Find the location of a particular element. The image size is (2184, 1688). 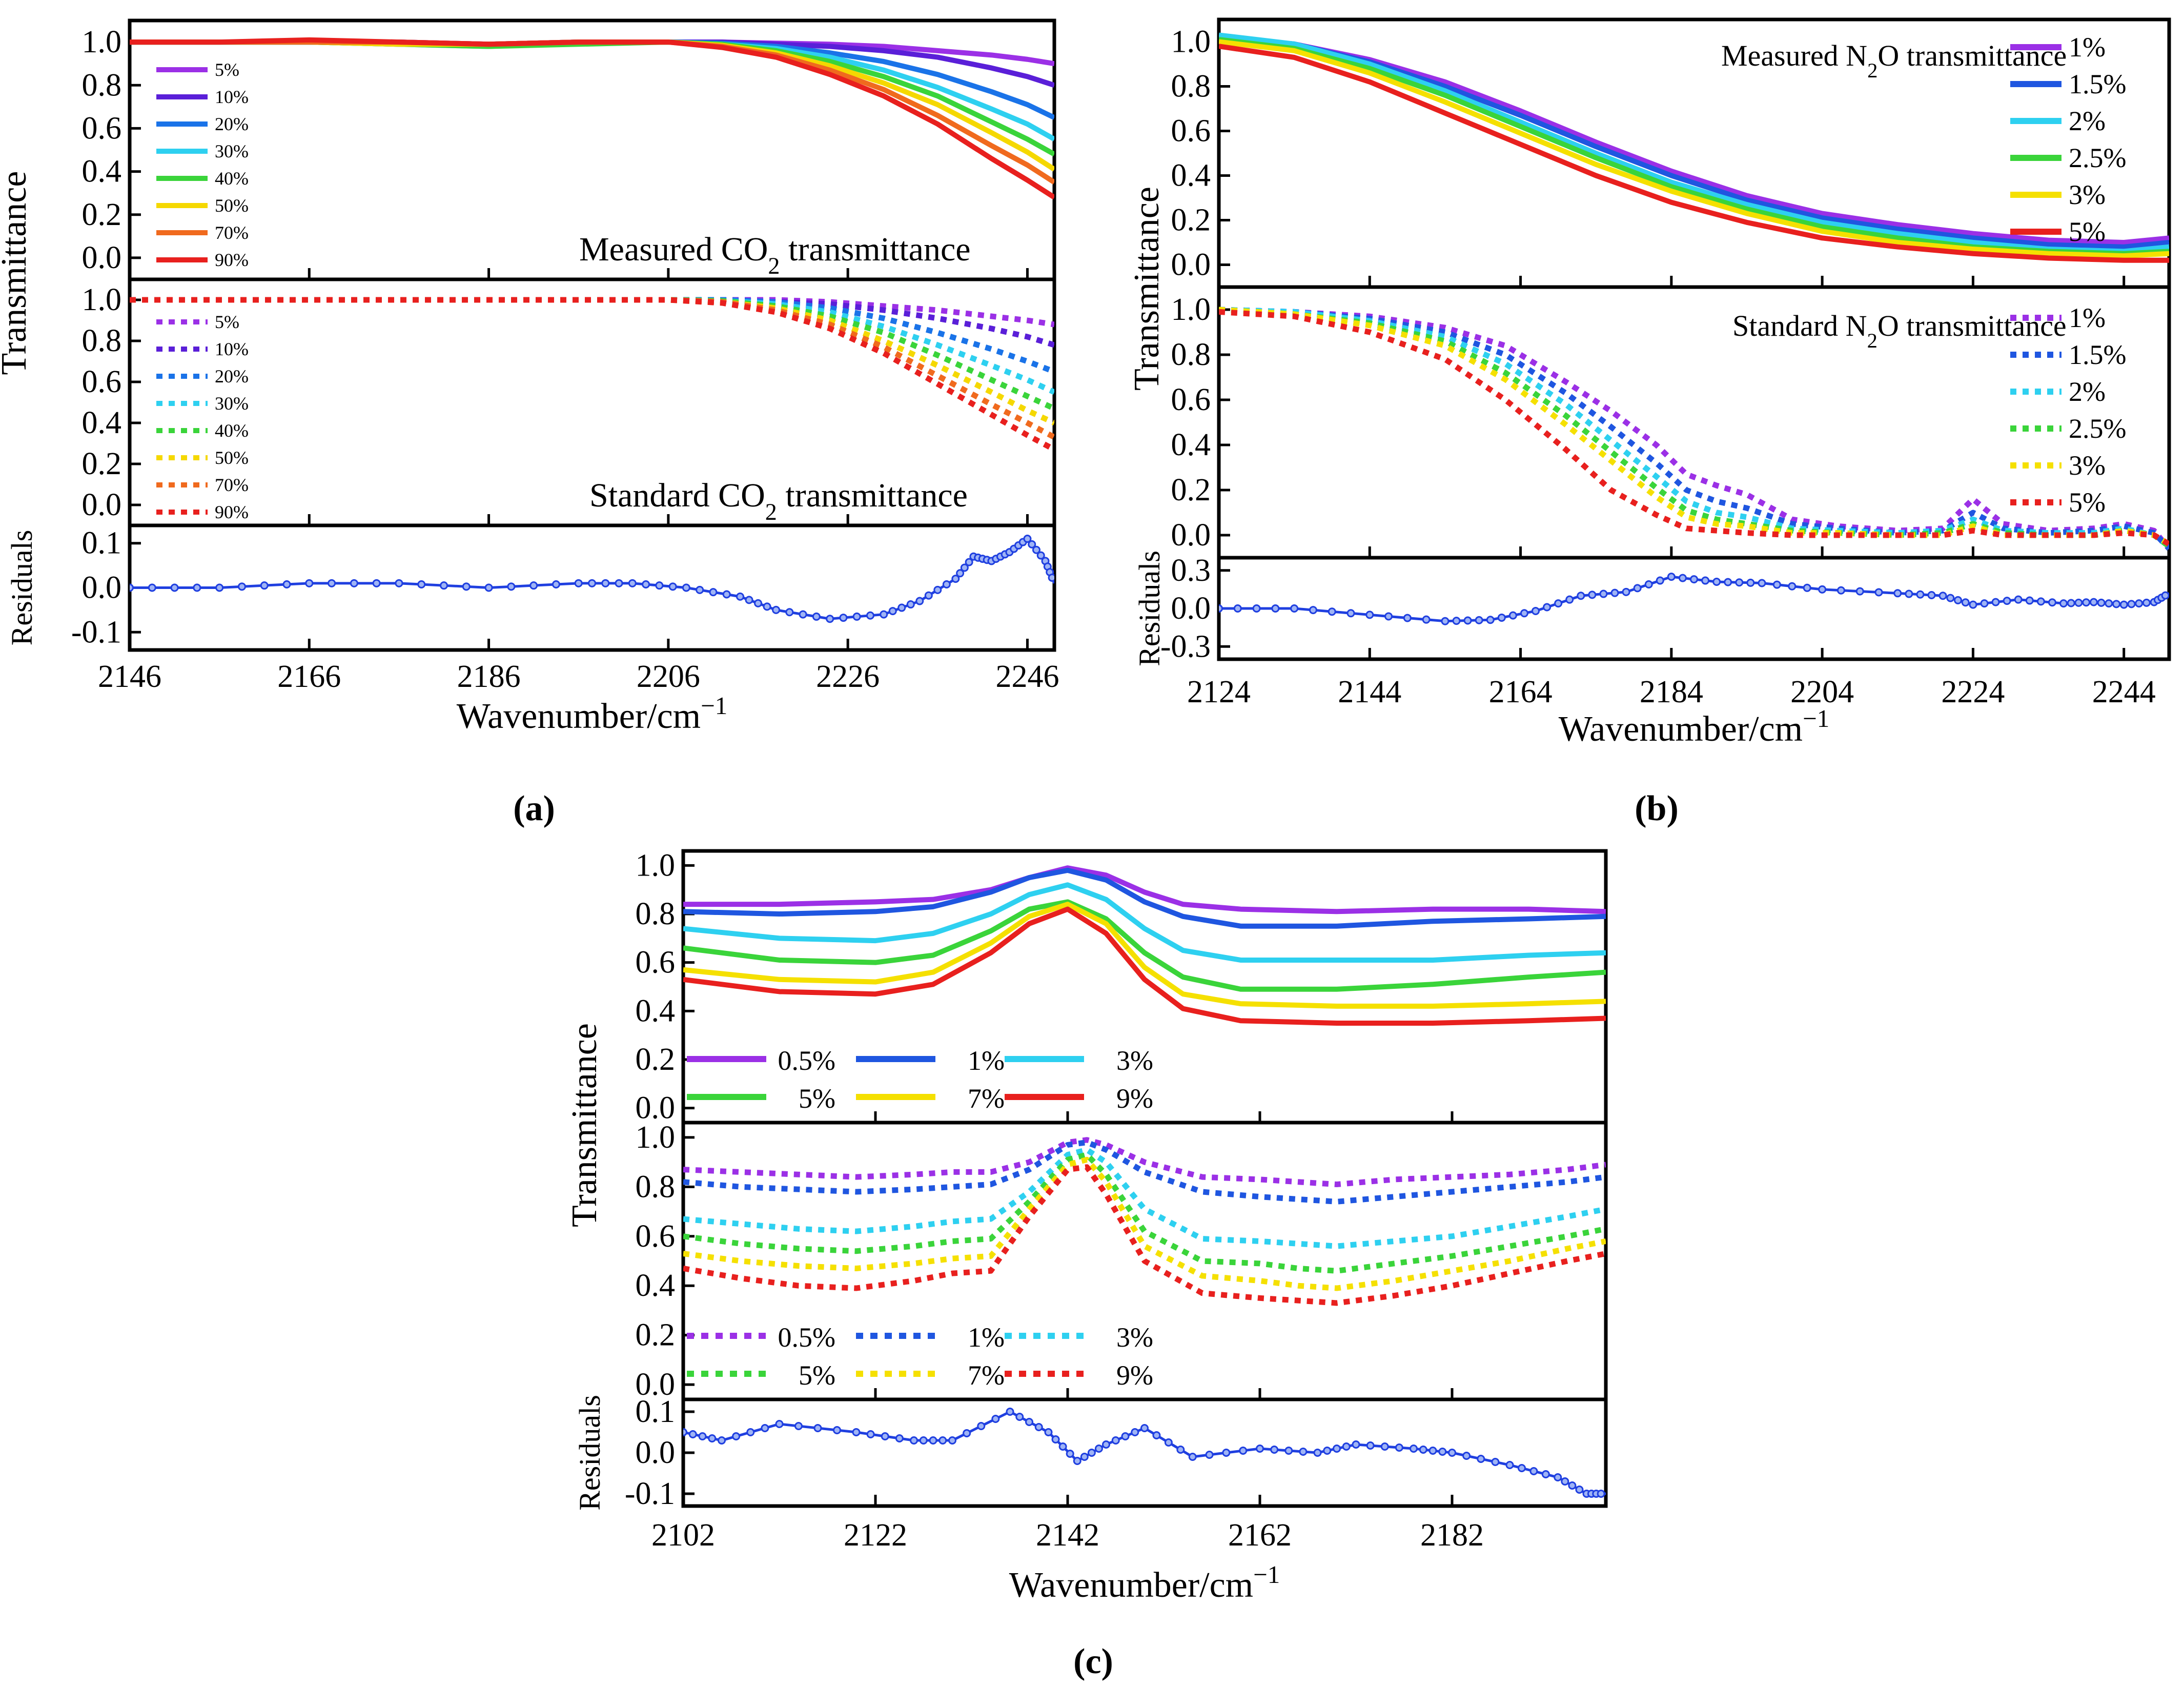

legend-label: 50% is located at coordinates (232, 458).